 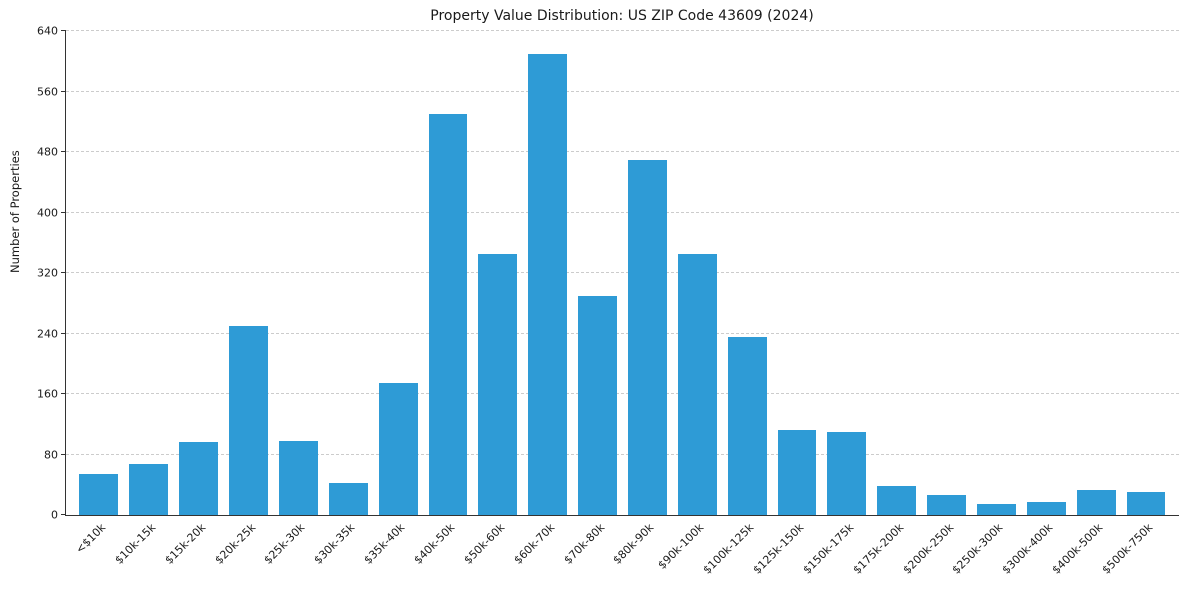 I want to click on x-tick-label: $35k-40k, so click(x=384, y=544).